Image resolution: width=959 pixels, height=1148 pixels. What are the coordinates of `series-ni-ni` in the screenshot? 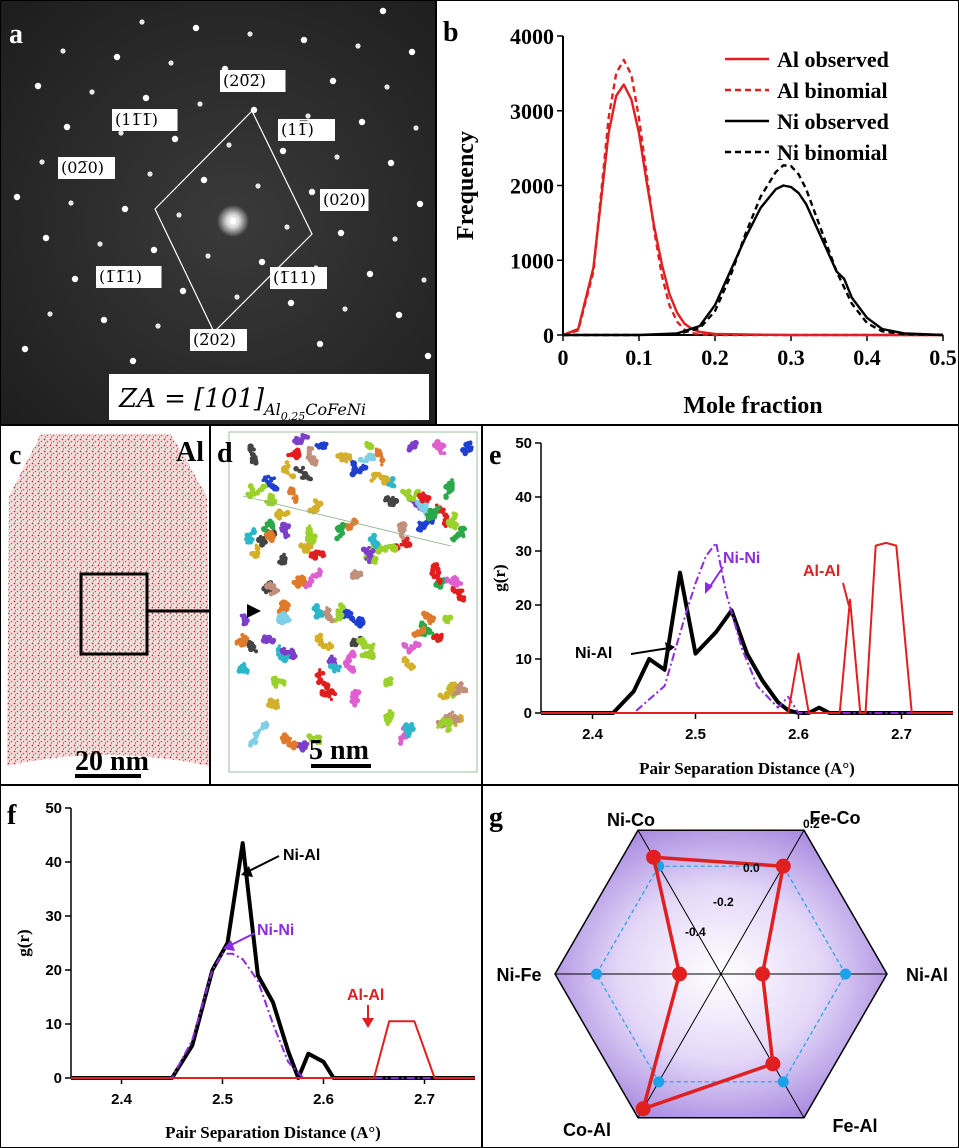 It's located at (747, 627).